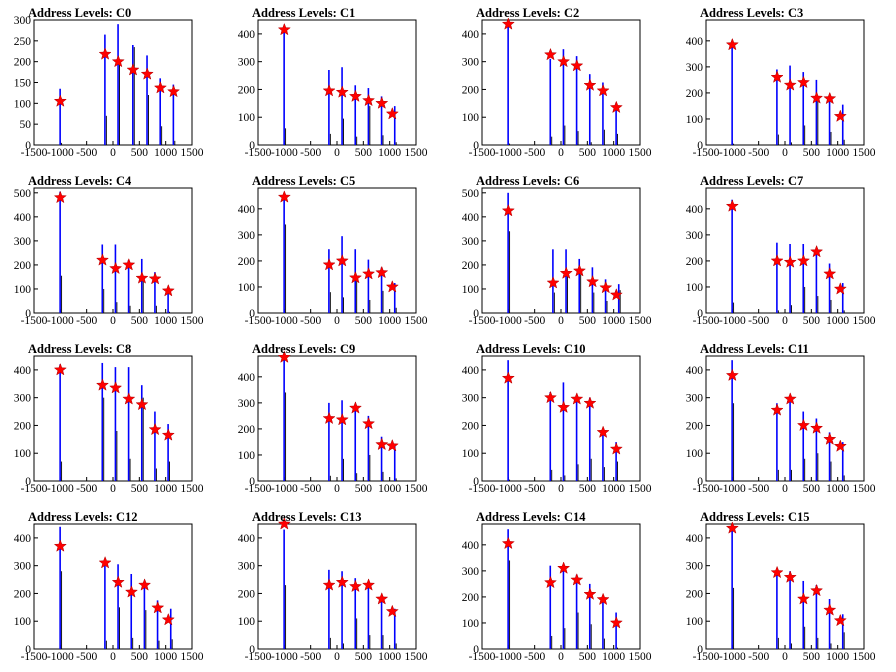 The width and height of the screenshot is (896, 672). I want to click on chart-title: Address Levels: C15, so click(755, 517).